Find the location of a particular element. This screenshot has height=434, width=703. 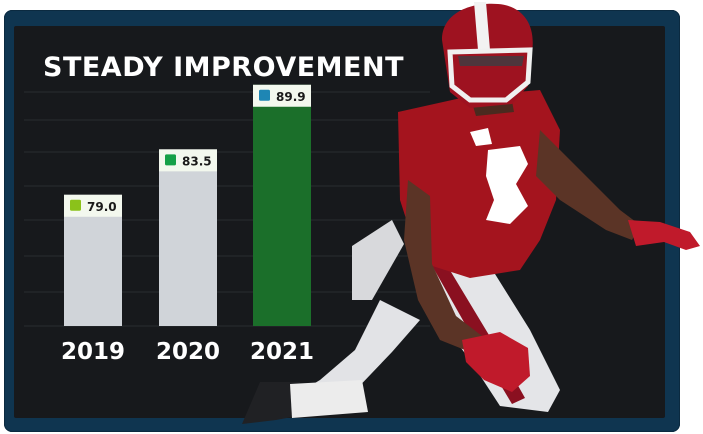

towel is located at coordinates (378, 260).